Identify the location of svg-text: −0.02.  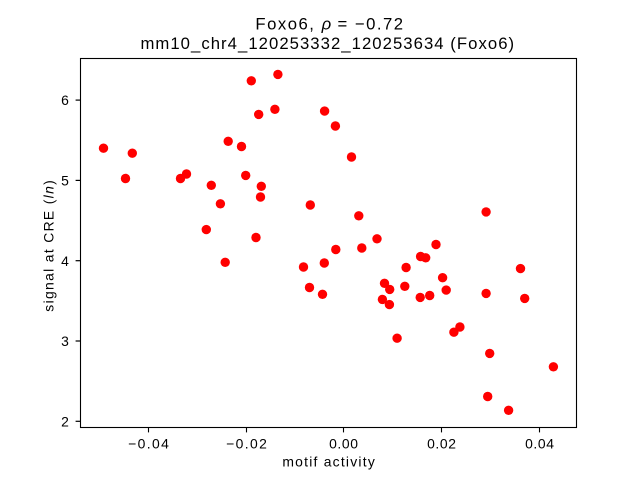
(247, 443).